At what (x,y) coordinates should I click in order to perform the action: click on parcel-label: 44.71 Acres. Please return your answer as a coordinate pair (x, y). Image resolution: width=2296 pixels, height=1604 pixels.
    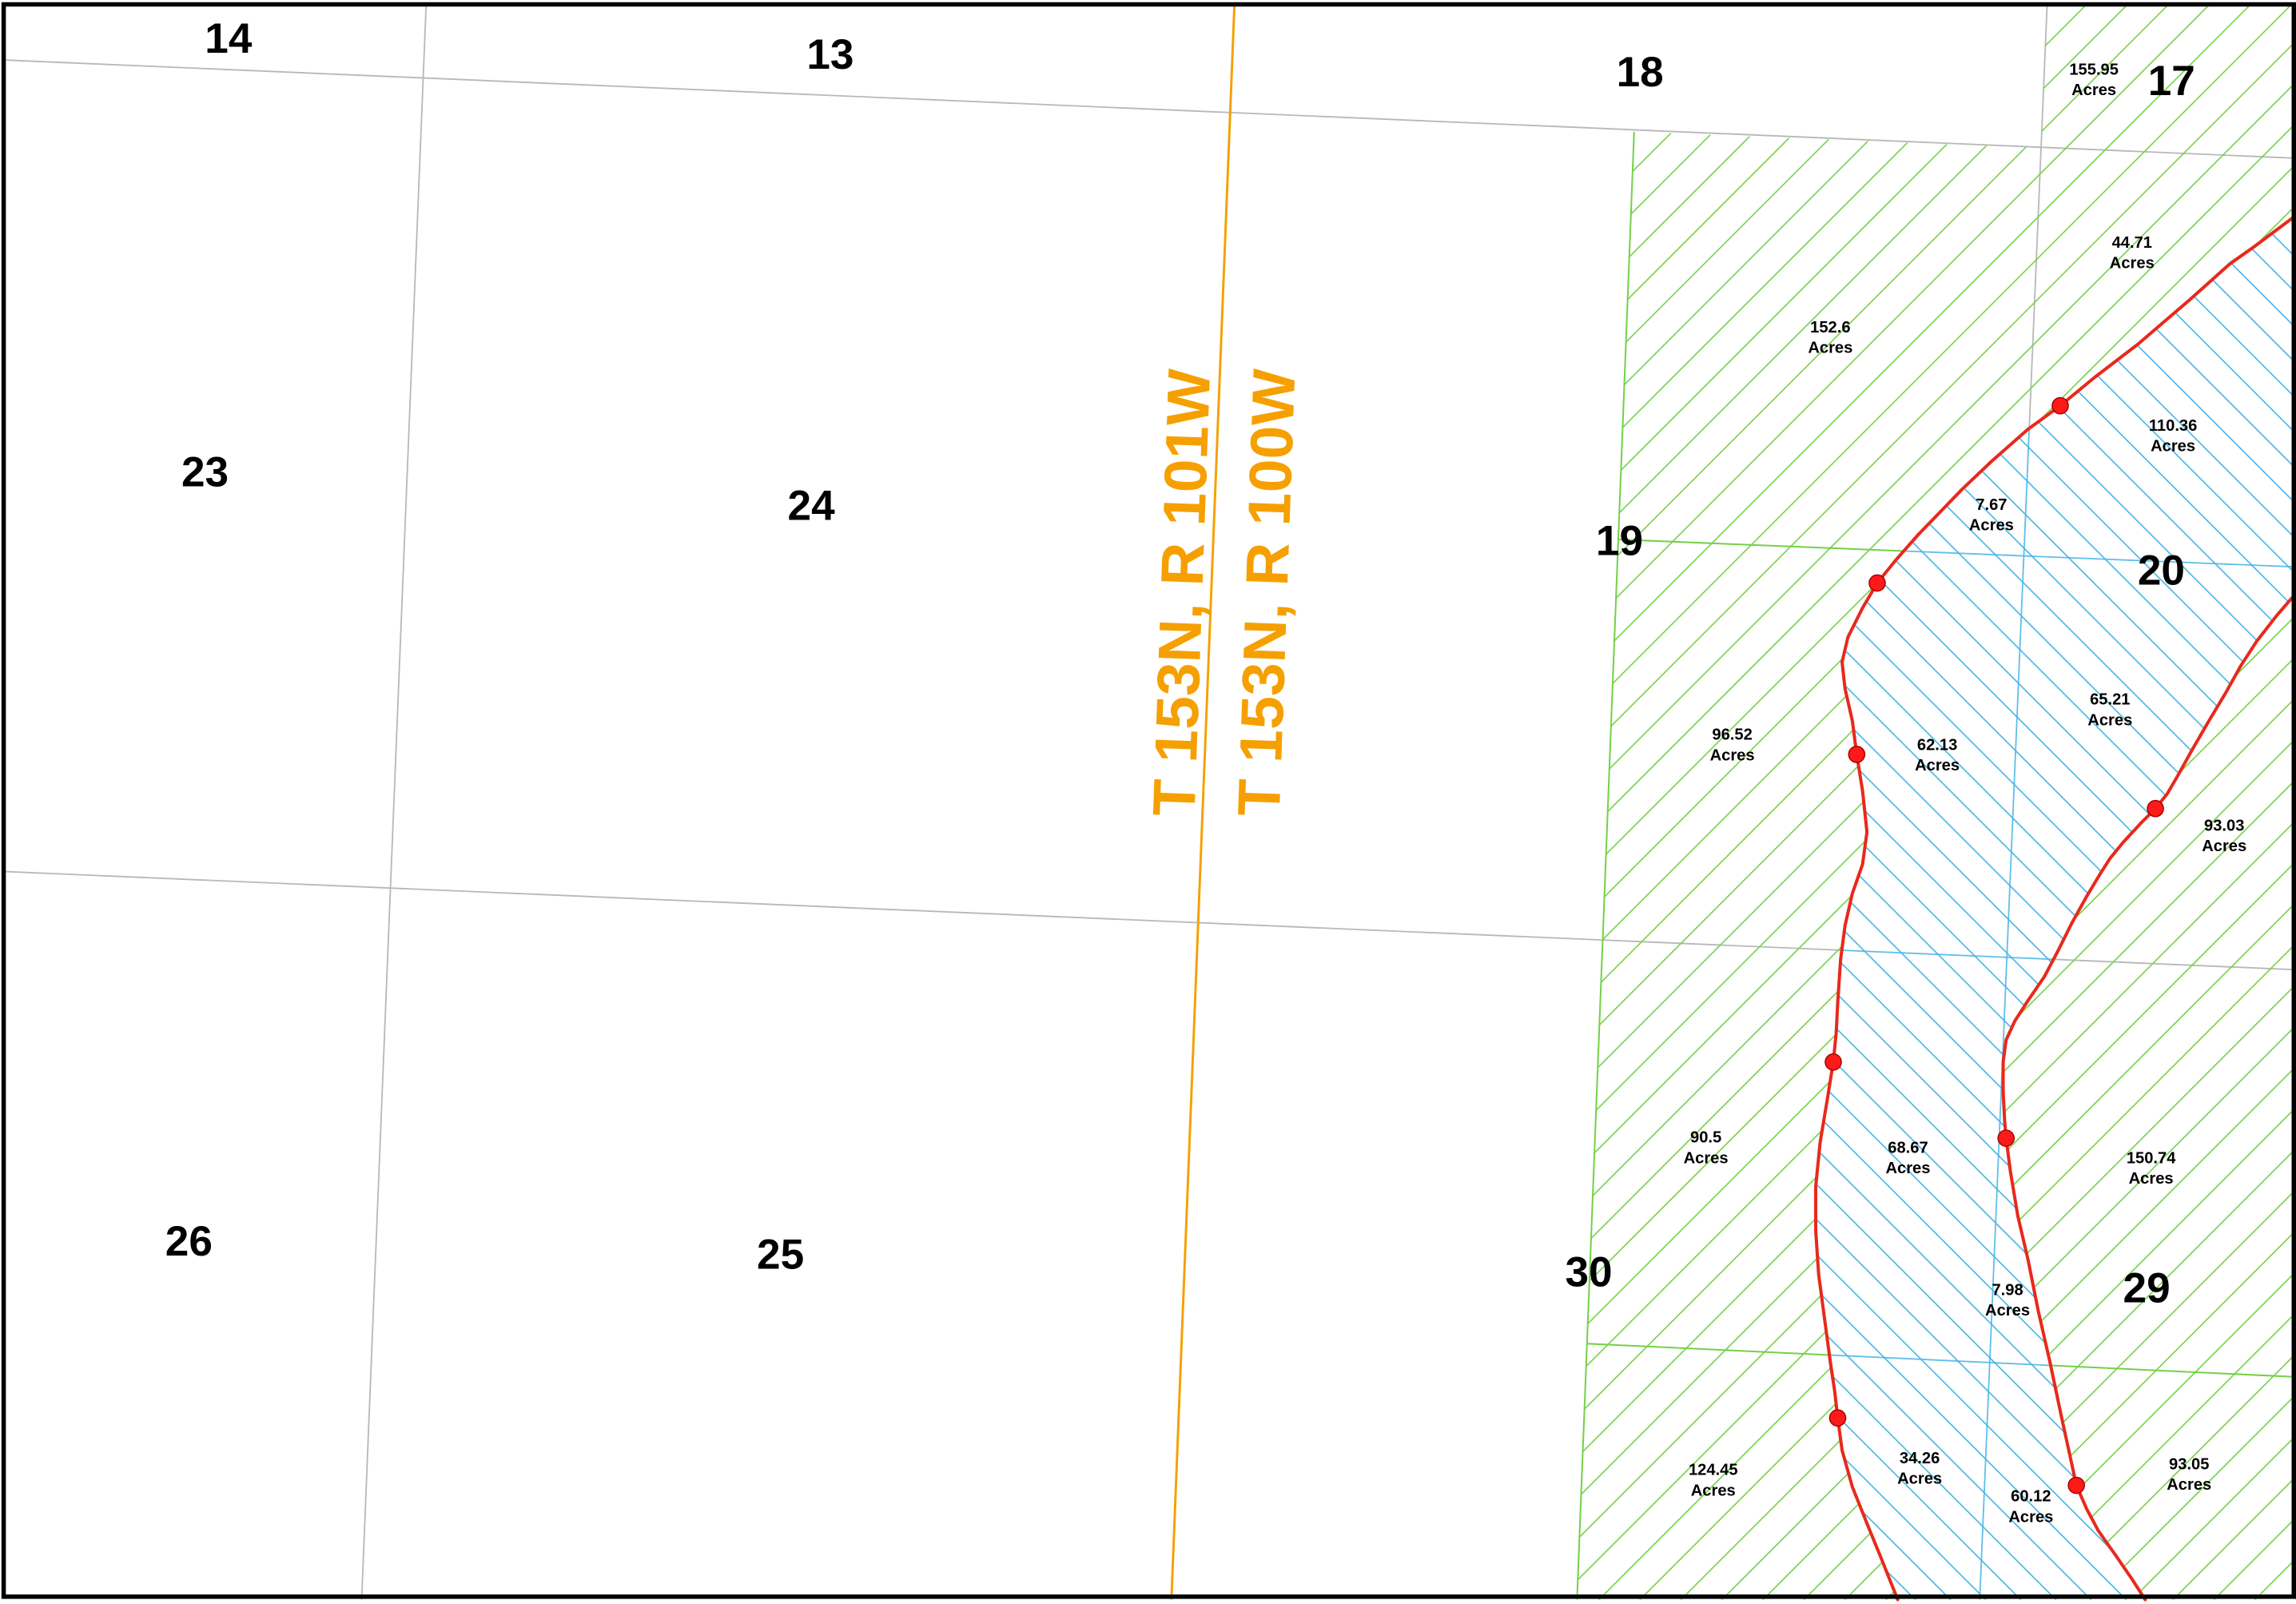
    Looking at the image, I should click on (2132, 253).